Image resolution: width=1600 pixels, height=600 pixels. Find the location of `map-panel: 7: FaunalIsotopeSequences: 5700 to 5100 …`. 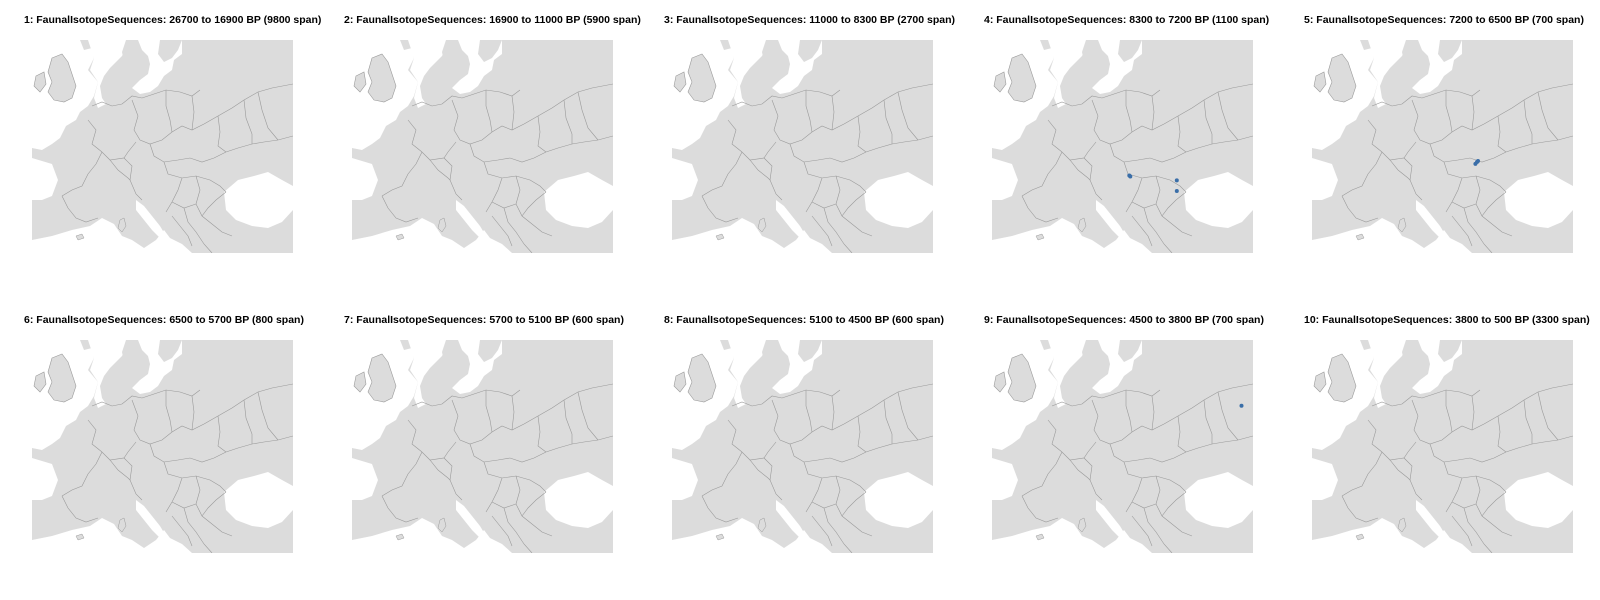

map-panel: 7: FaunalIsotopeSequences: 5700 to 5100 … is located at coordinates (484, 454).